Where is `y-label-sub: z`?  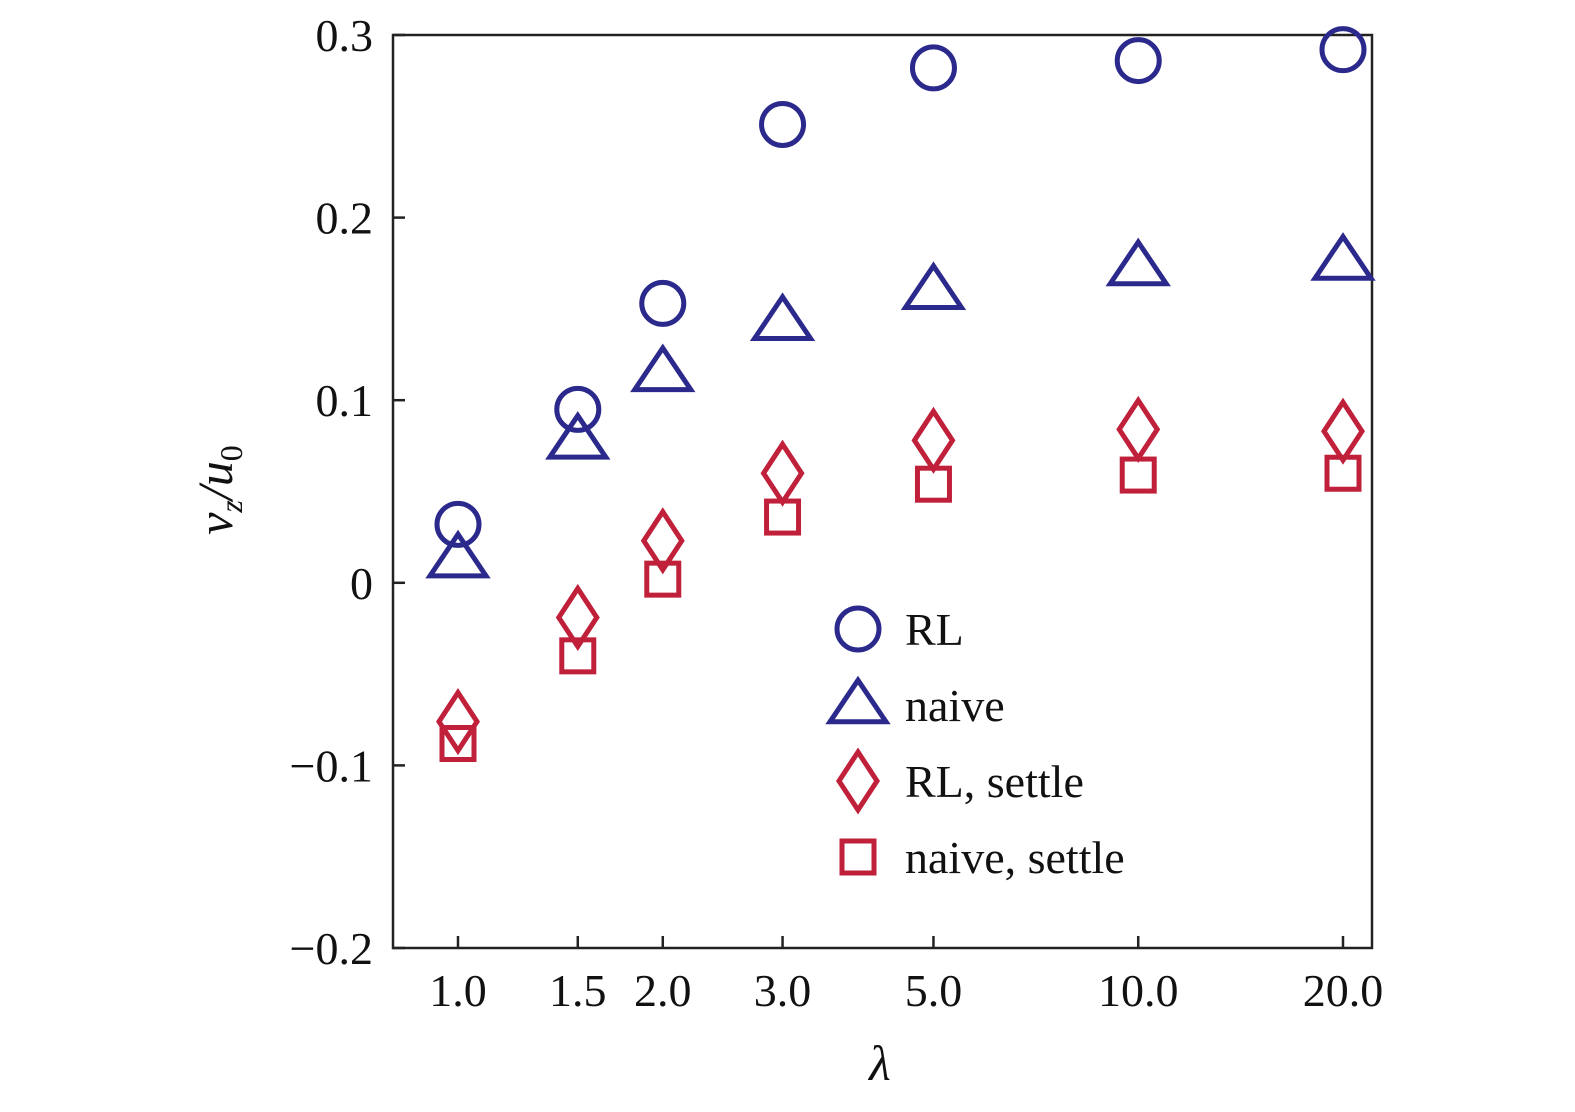 y-label-sub: z is located at coordinates (231, 507).